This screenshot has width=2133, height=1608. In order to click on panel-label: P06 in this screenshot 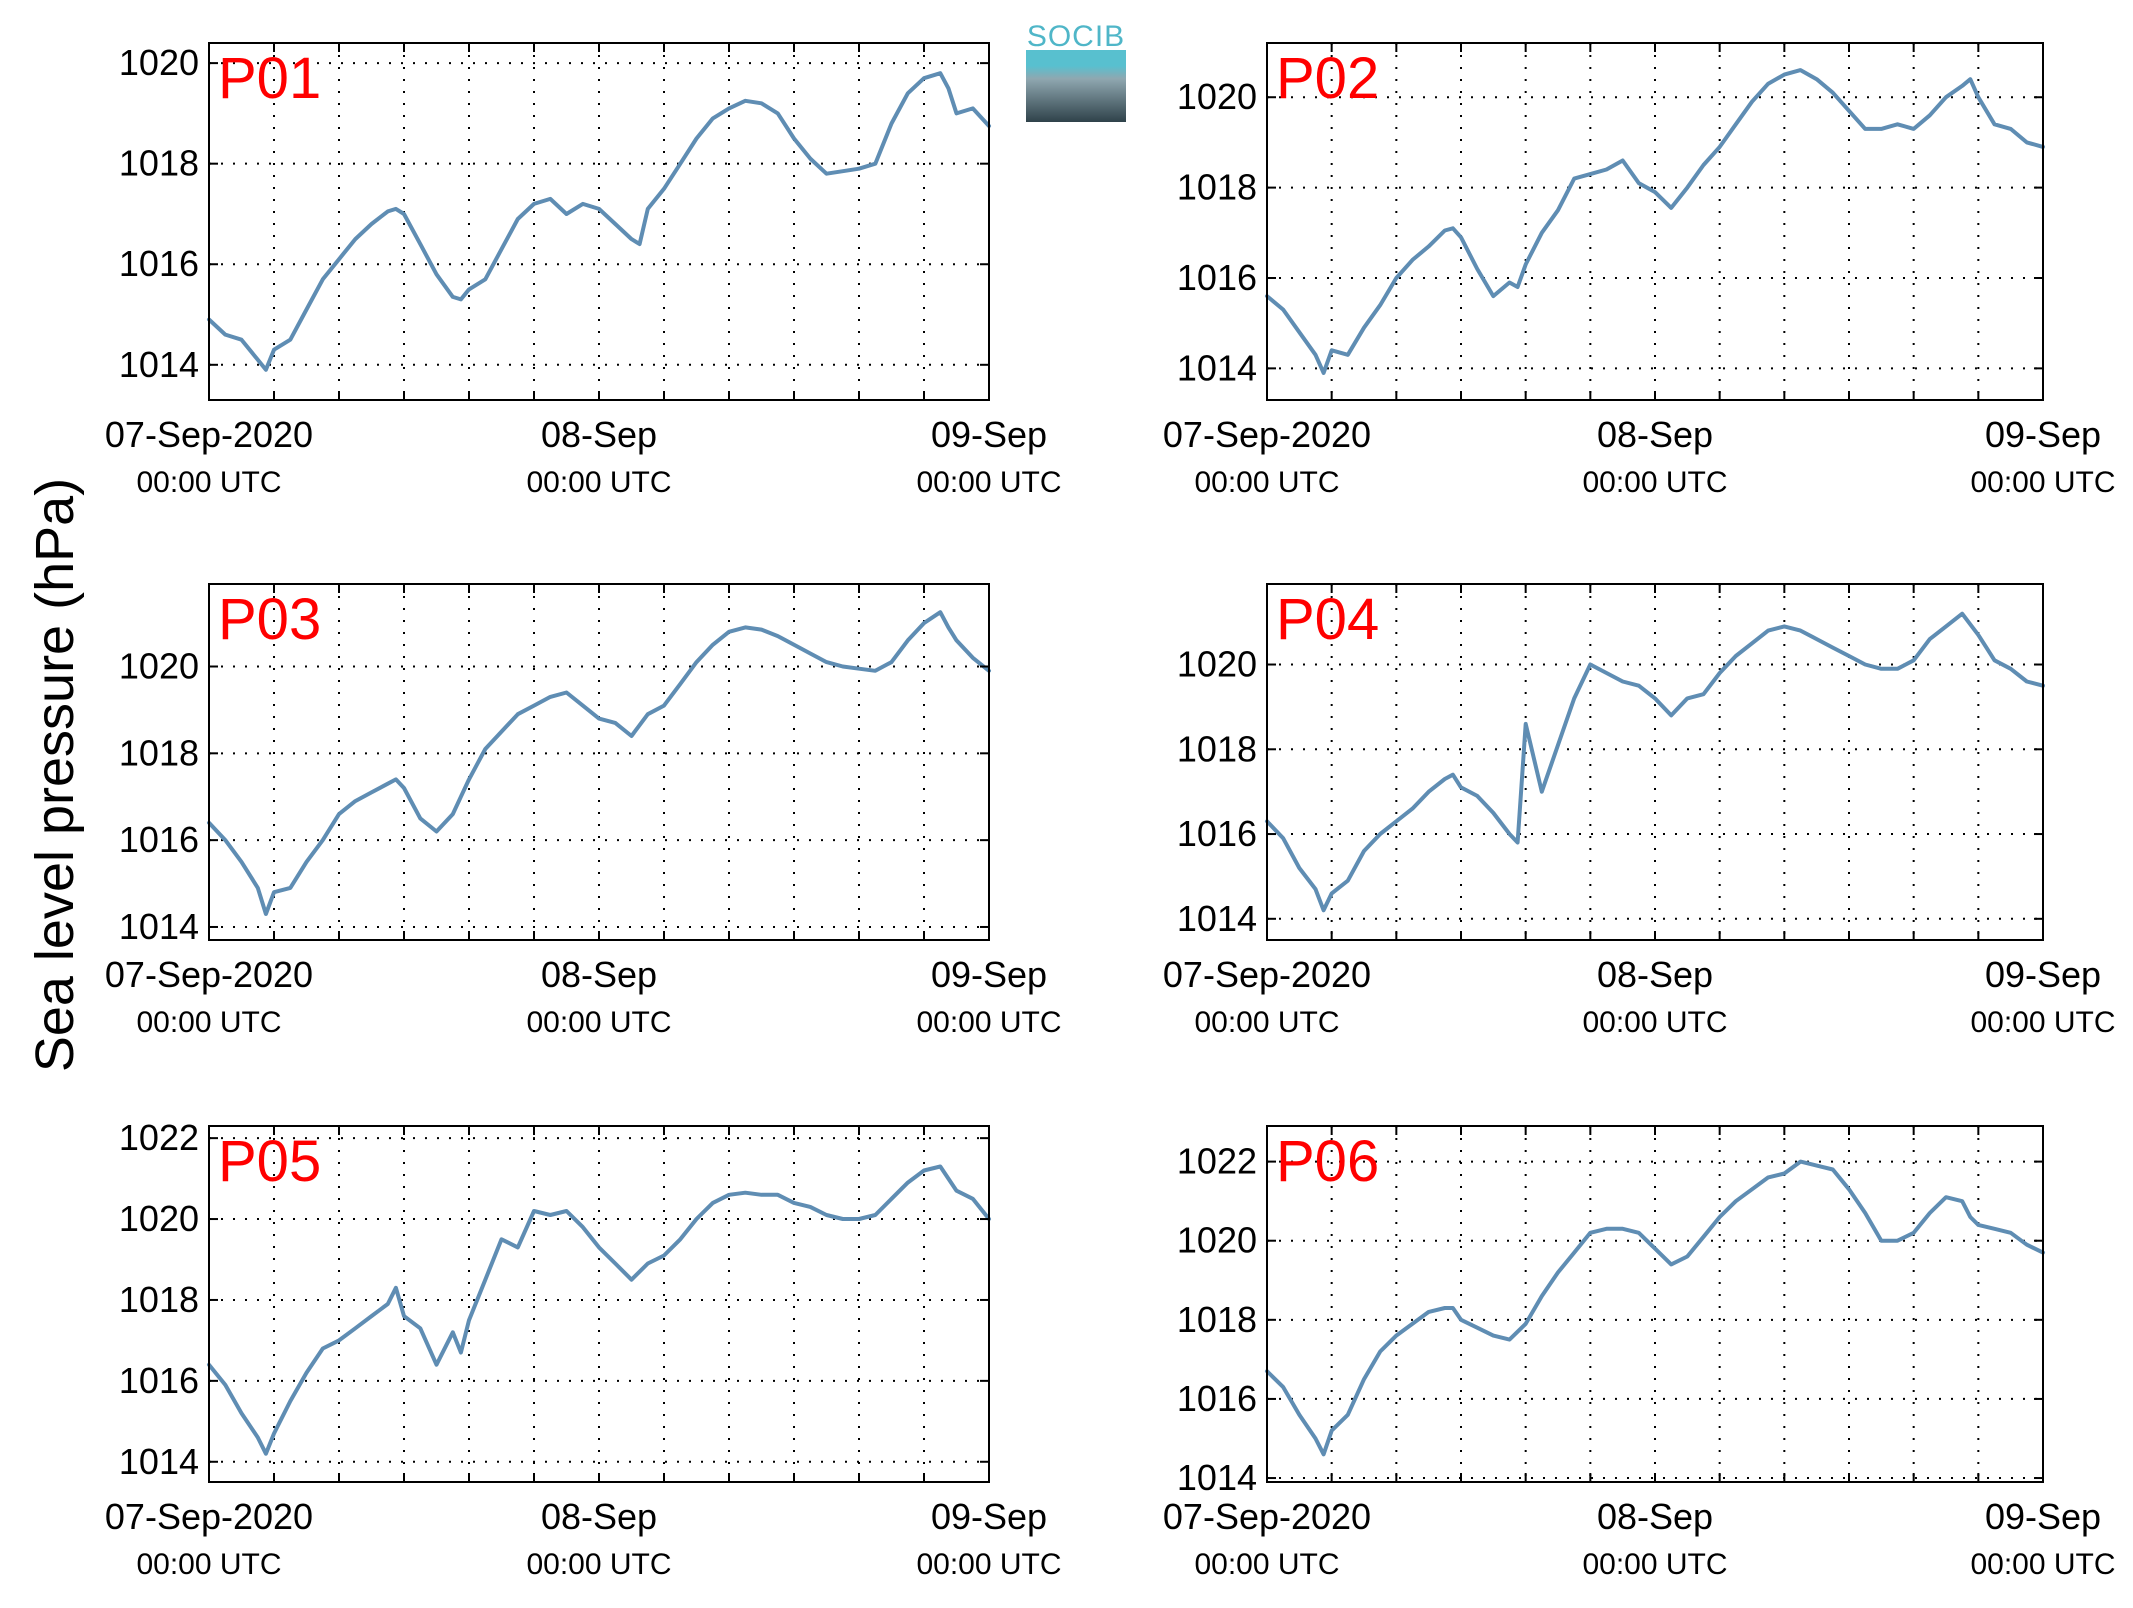, I will do `click(1327, 1161)`.